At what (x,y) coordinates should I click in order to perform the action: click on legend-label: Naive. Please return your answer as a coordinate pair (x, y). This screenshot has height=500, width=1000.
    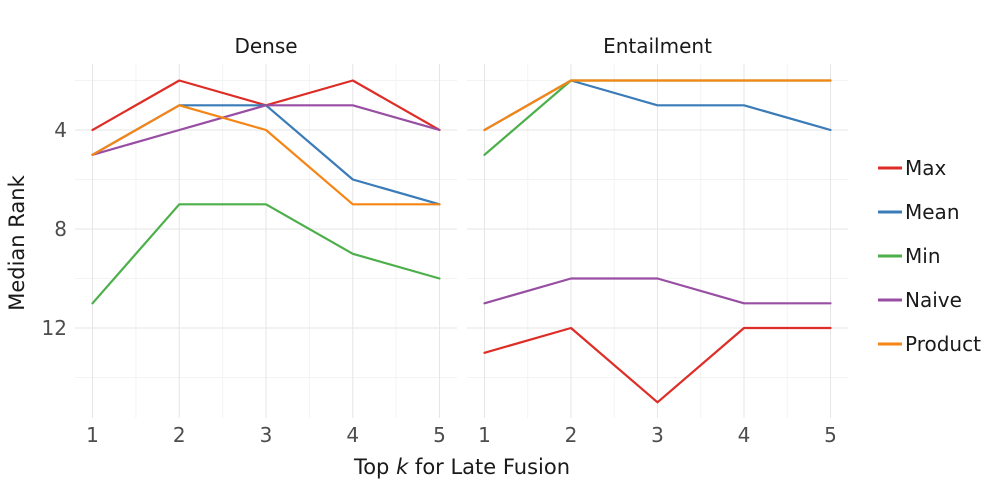
    Looking at the image, I should click on (933, 300).